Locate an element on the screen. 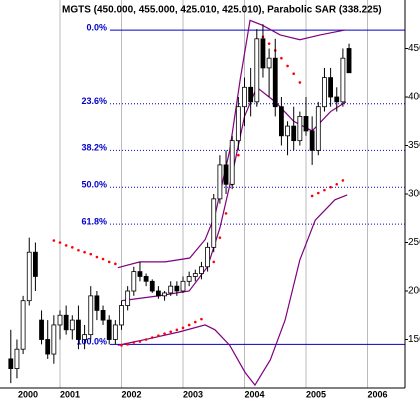 The image size is (420, 400). x-tick-label: 2003 is located at coordinates (193, 394).